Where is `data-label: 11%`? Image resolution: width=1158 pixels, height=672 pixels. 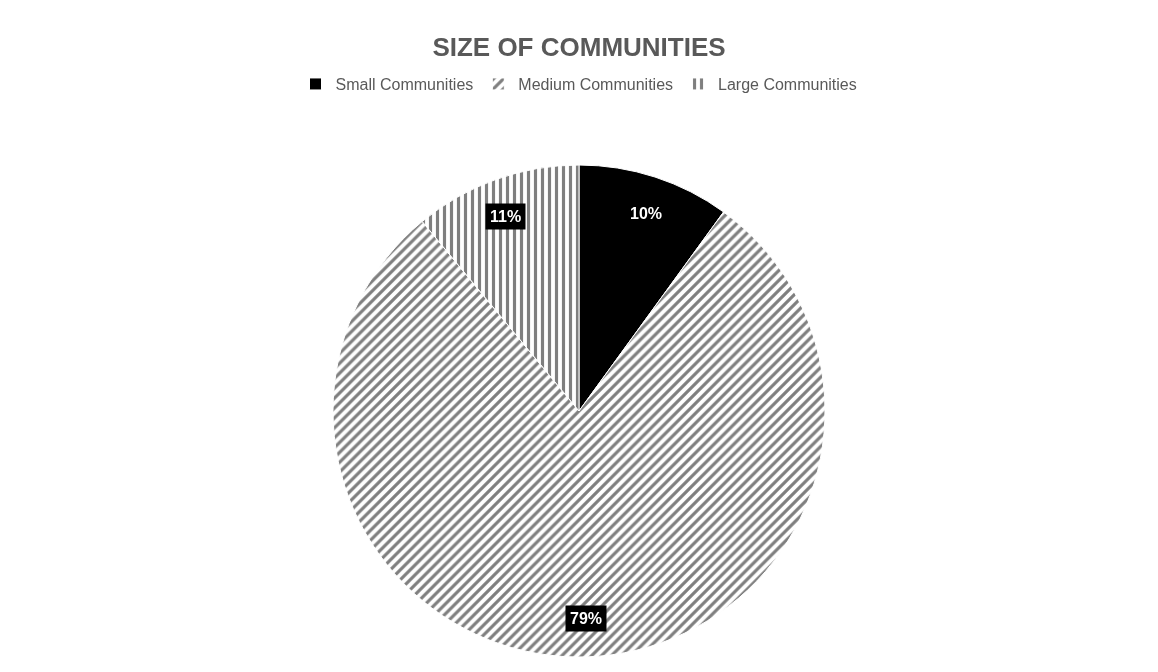 data-label: 11% is located at coordinates (506, 216).